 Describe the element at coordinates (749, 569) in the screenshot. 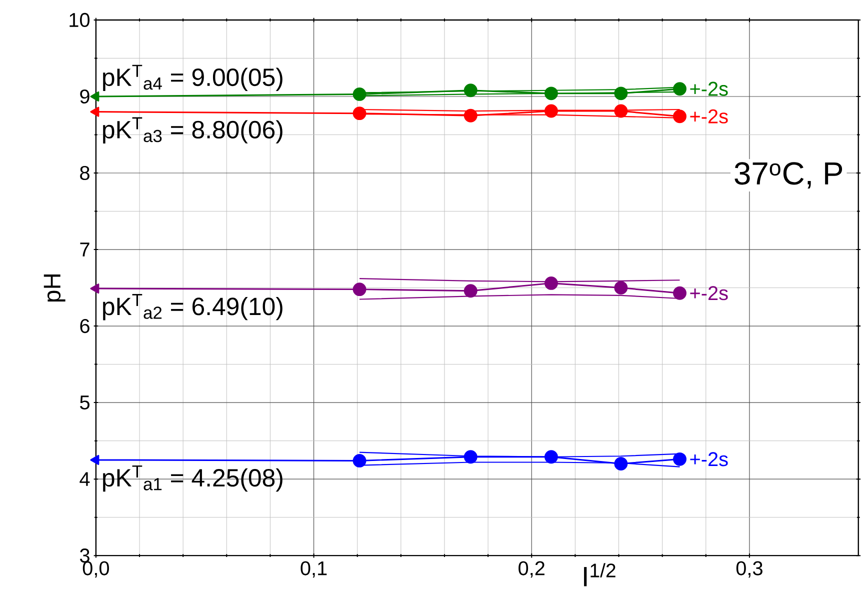

I see `x-tick-label: 0,3` at that location.